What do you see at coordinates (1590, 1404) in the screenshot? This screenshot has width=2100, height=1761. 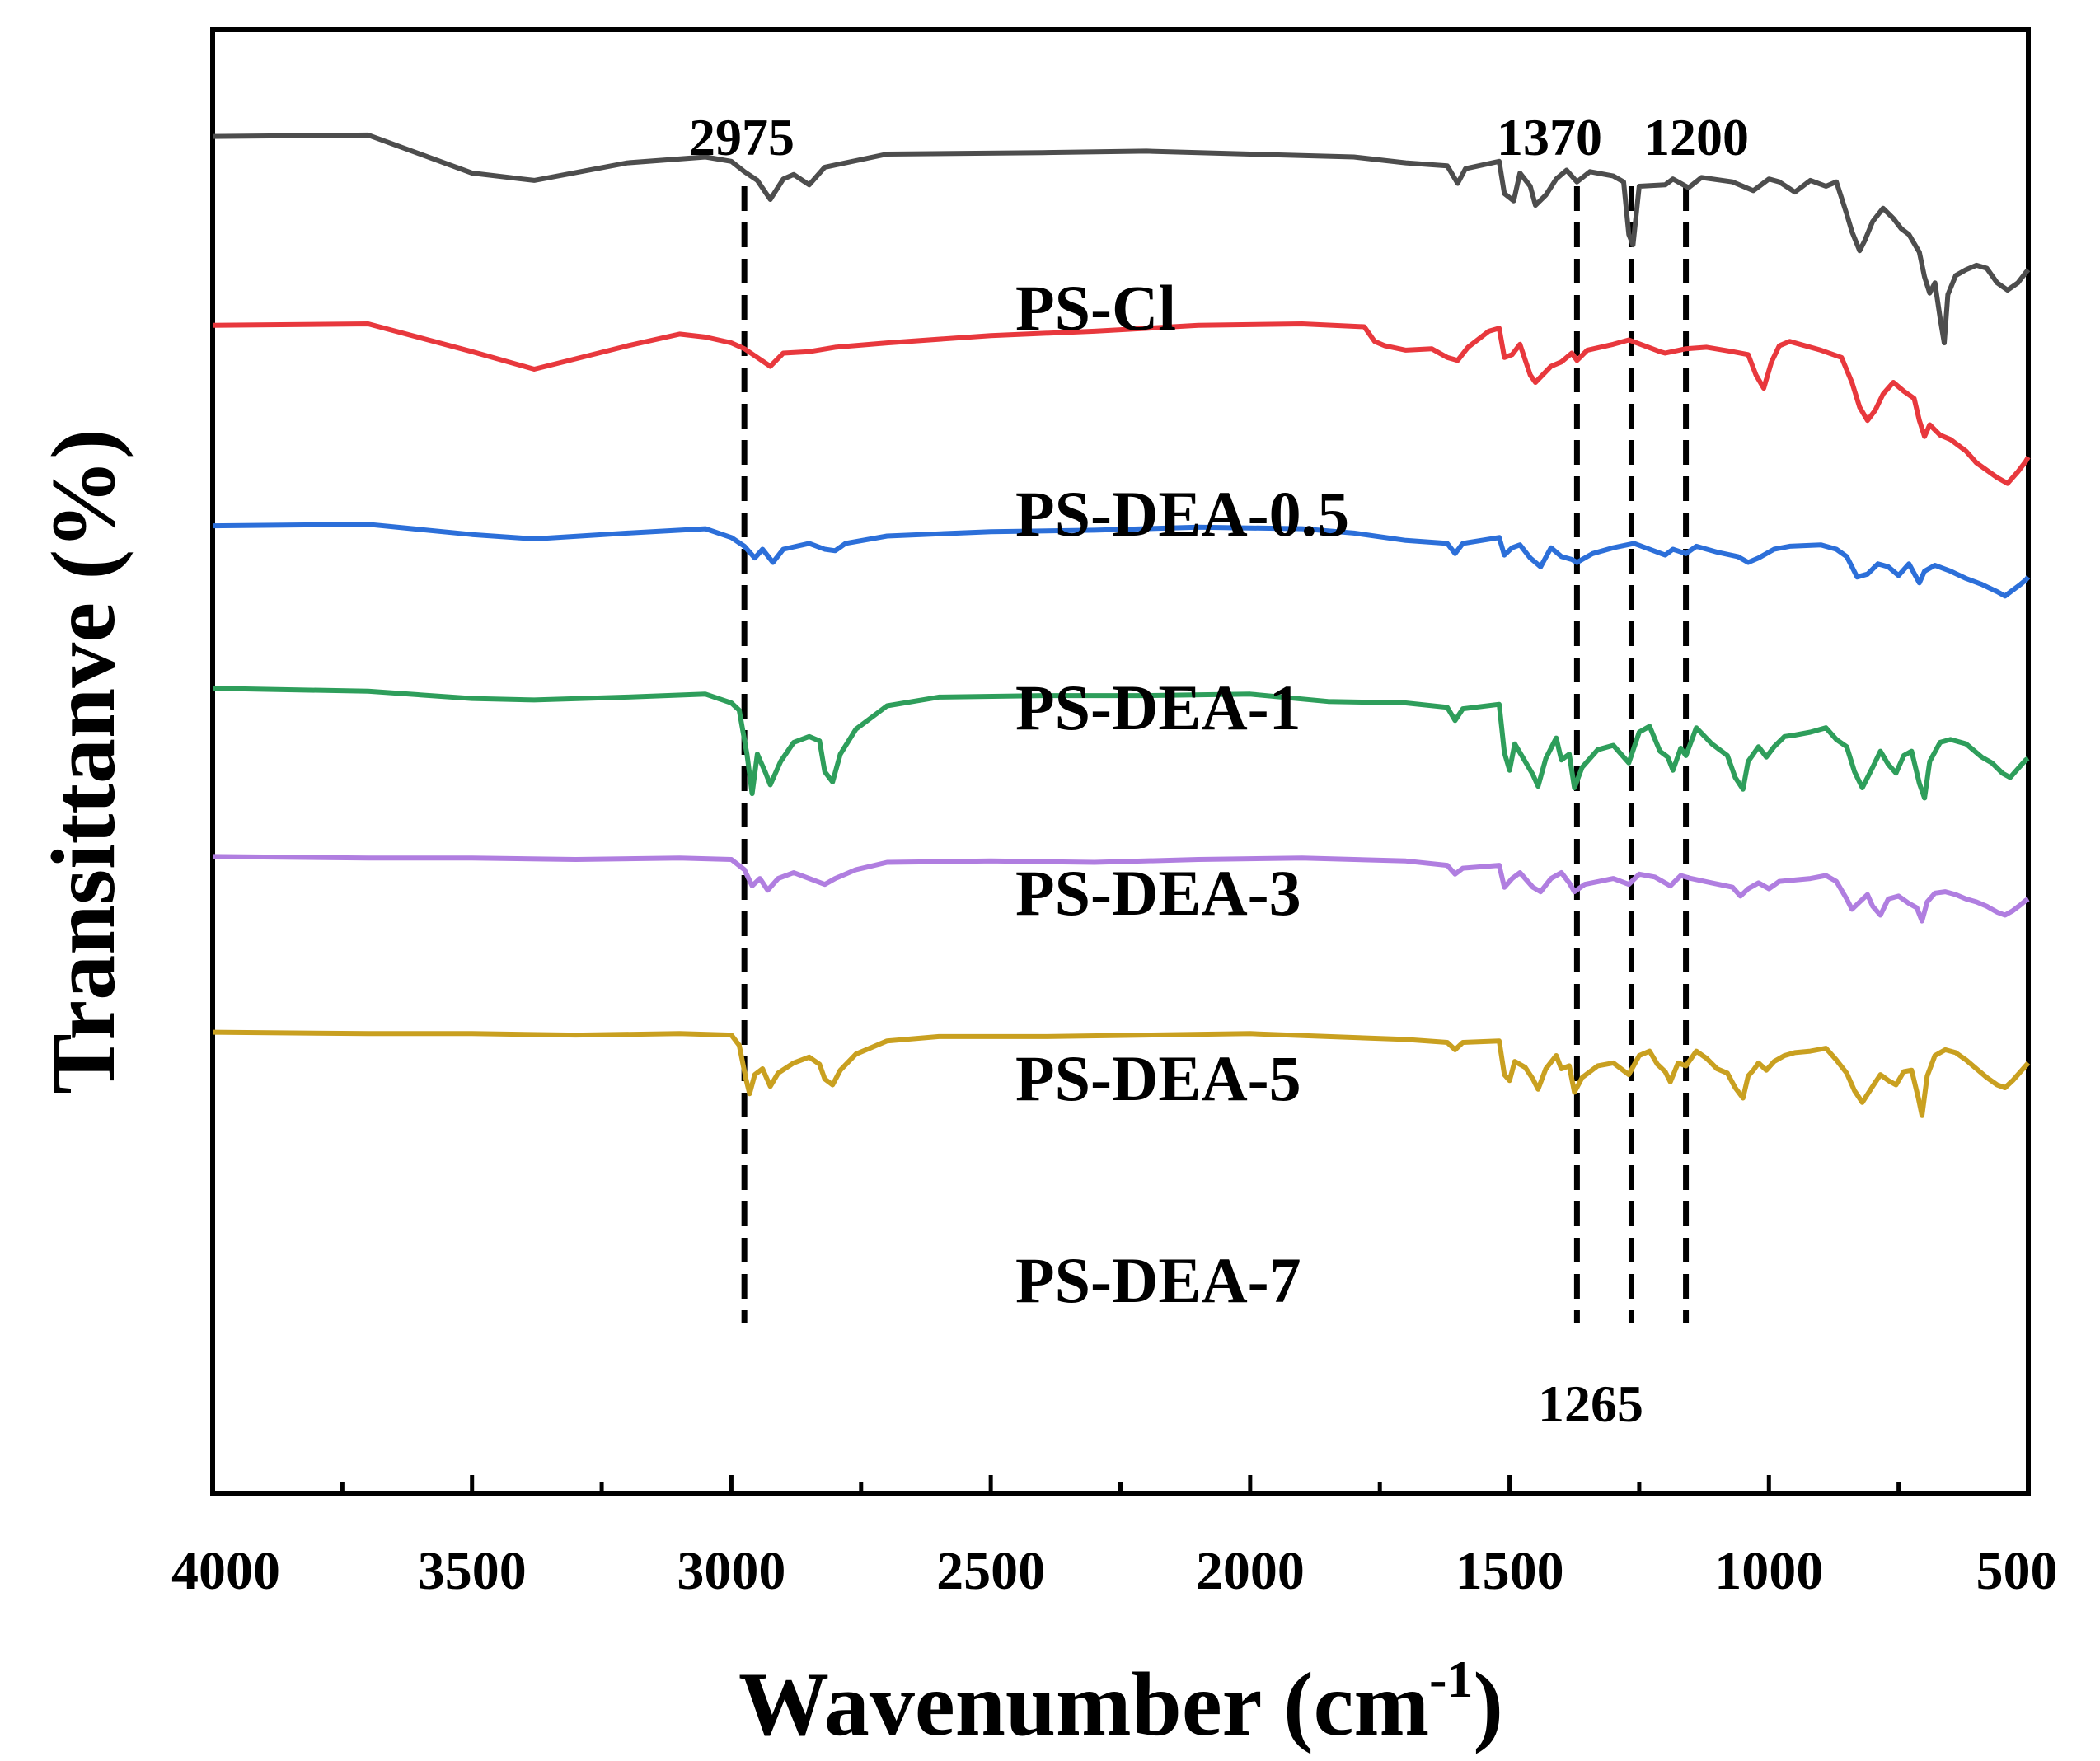 I see `ref-label-1265: 1265` at bounding box center [1590, 1404].